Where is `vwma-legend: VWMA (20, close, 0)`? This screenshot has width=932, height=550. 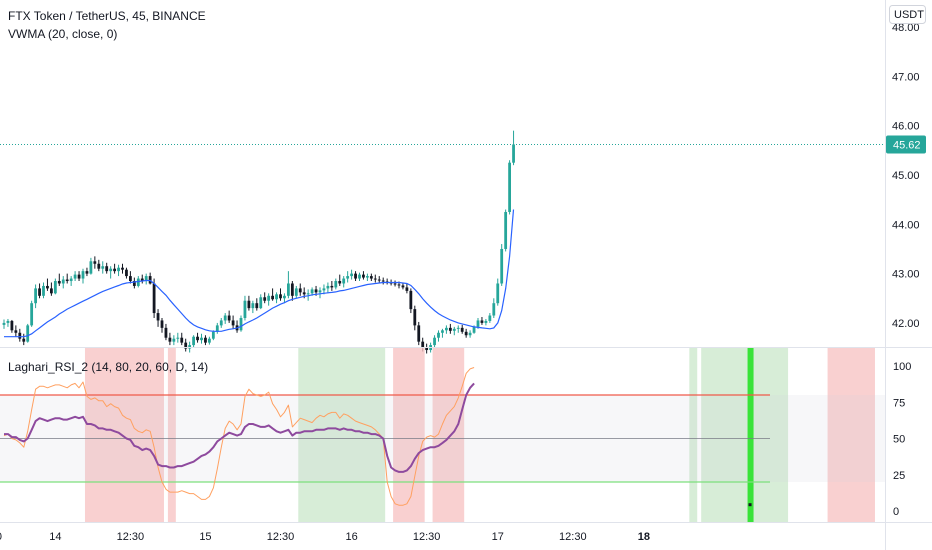 vwma-legend: VWMA (20, close, 0) is located at coordinates (63, 34).